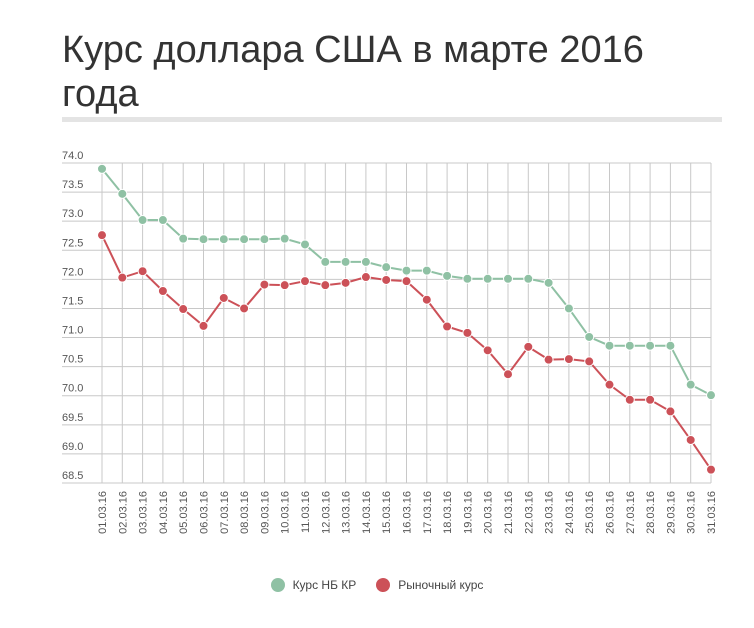 This screenshot has height=628, width=754. I want to click on legend-swatch-market, so click(383, 585).